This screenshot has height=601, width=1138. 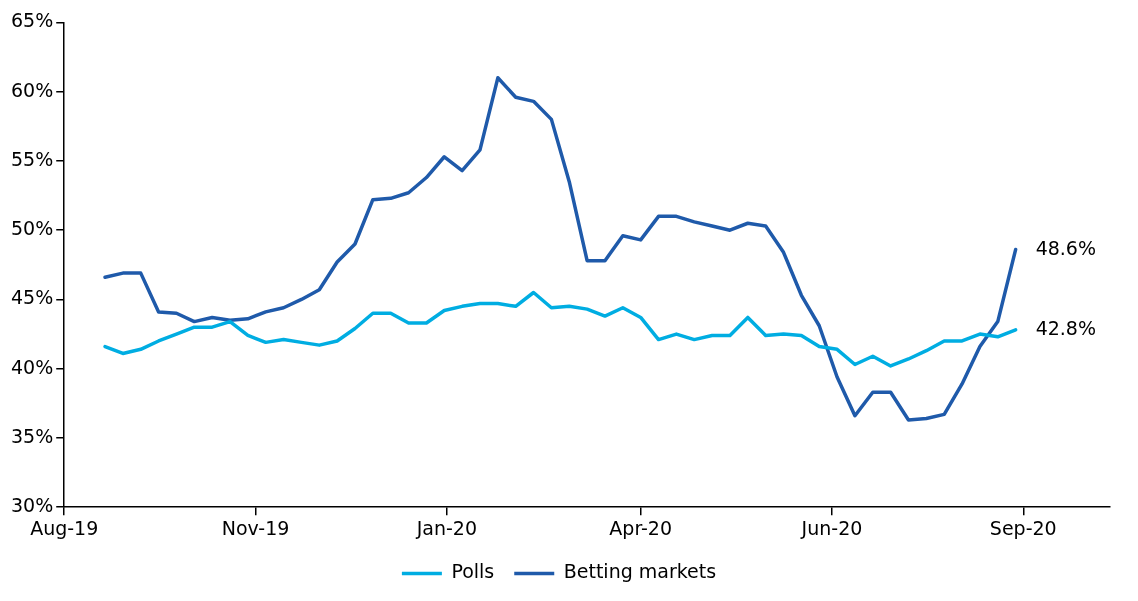 What do you see at coordinates (32, 366) in the screenshot?
I see `y-tick-label: 40%` at bounding box center [32, 366].